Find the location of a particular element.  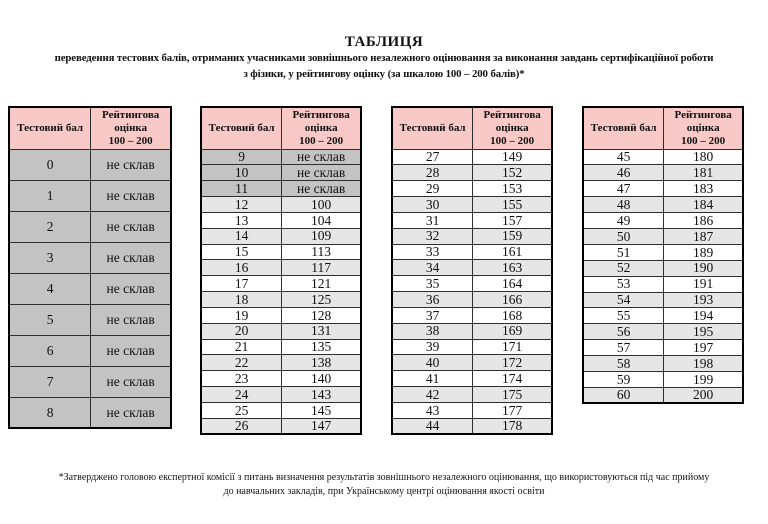

table-row: 9 не склав is located at coordinates (281, 157).